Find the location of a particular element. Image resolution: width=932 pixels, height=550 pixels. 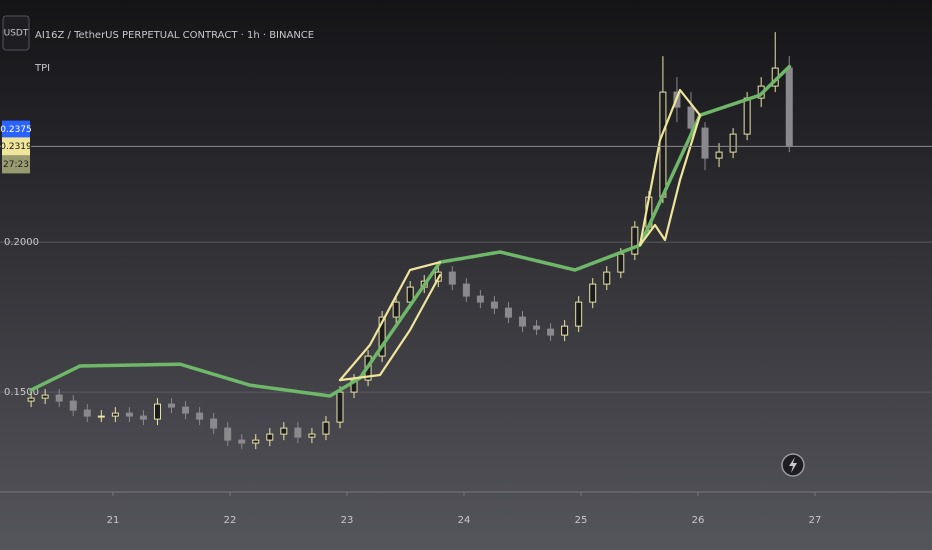

currency: USDT is located at coordinates (16, 34).